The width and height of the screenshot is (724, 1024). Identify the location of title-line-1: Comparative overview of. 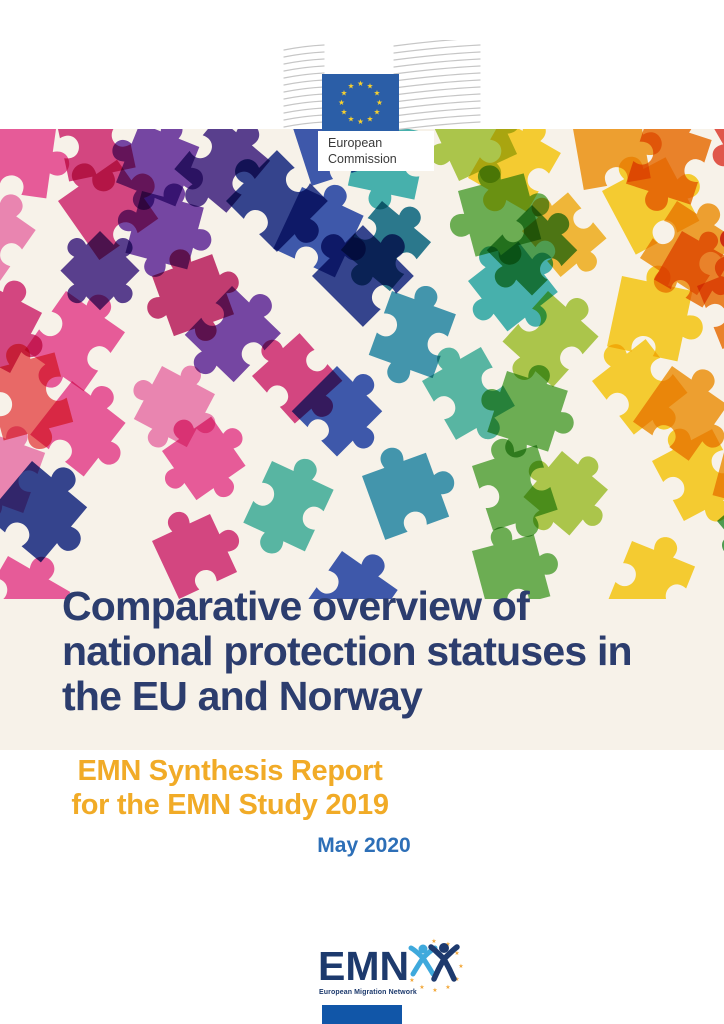
(296, 606).